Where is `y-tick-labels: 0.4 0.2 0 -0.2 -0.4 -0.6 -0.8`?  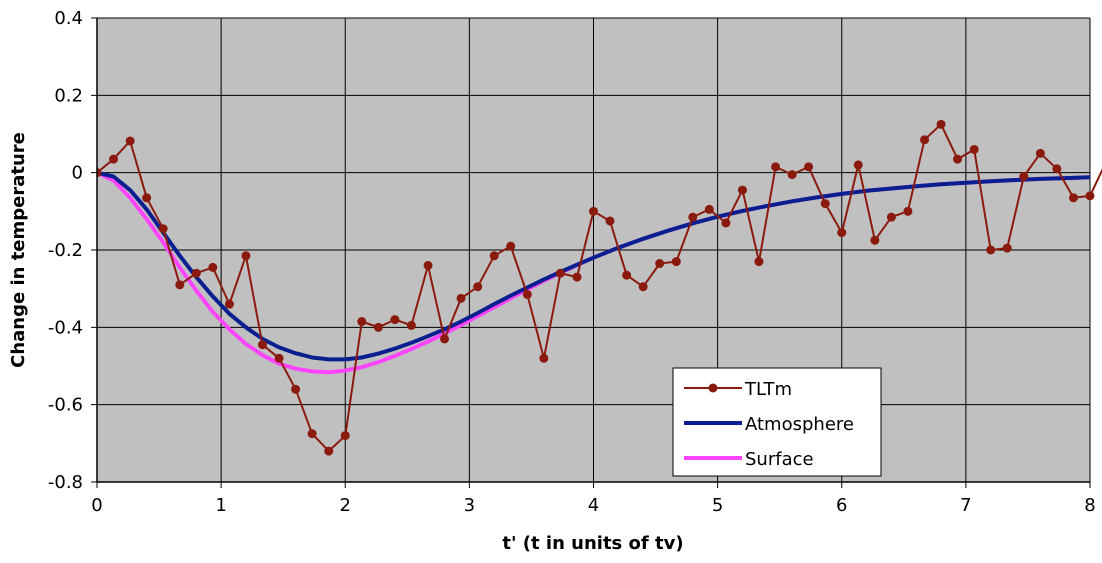 y-tick-labels: 0.4 0.2 0 -0.2 -0.4 -0.6 -0.8 is located at coordinates (65, 250).